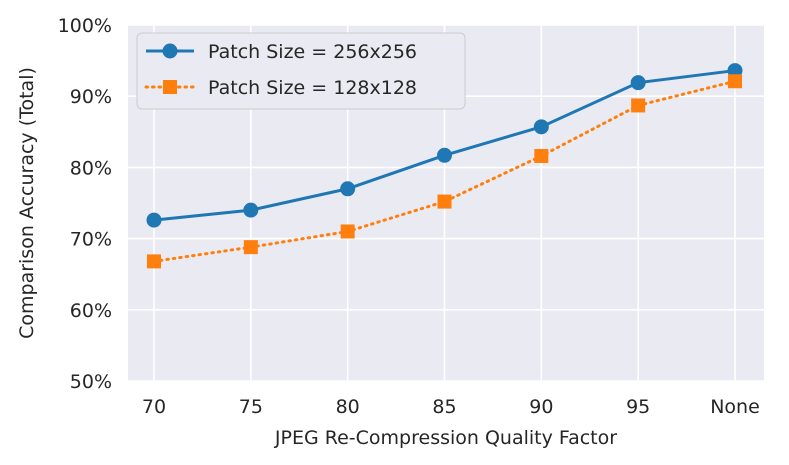 This screenshot has height=465, width=789. Describe the element at coordinates (85, 26) in the screenshot. I see `y-tick-label: 100%` at that location.